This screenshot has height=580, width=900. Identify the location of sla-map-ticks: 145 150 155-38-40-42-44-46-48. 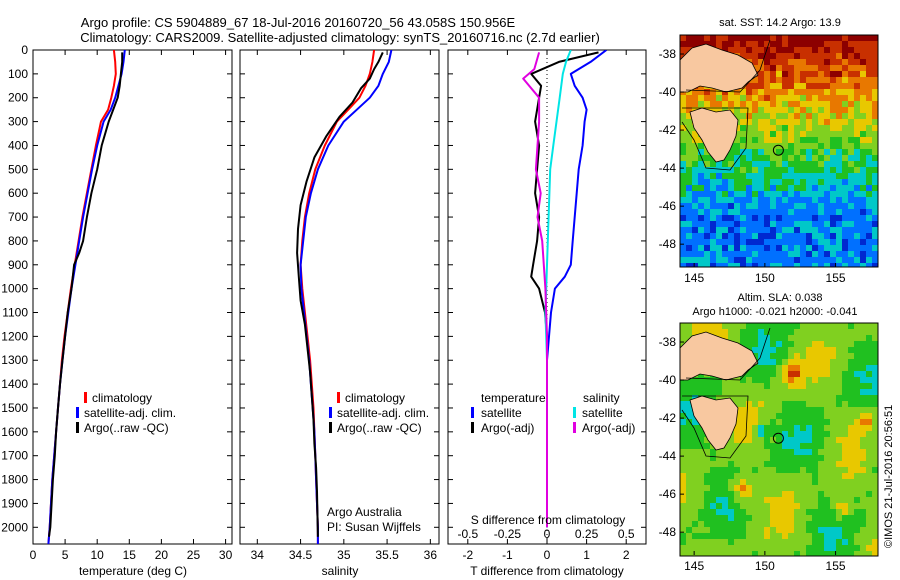
(752, 454).